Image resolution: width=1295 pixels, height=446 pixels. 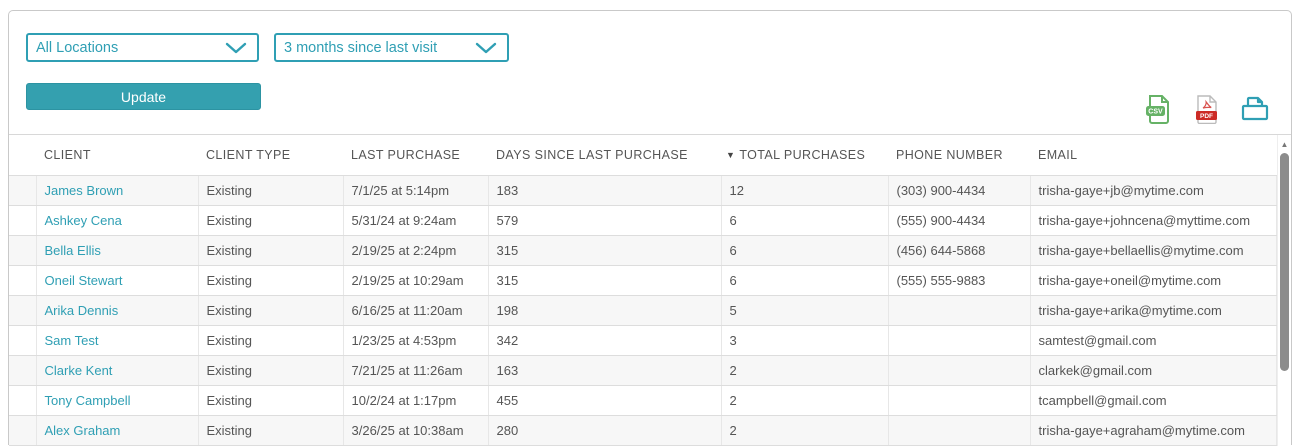 What do you see at coordinates (142, 47) in the screenshot?
I see `location-filter-dropdown: All Locations` at bounding box center [142, 47].